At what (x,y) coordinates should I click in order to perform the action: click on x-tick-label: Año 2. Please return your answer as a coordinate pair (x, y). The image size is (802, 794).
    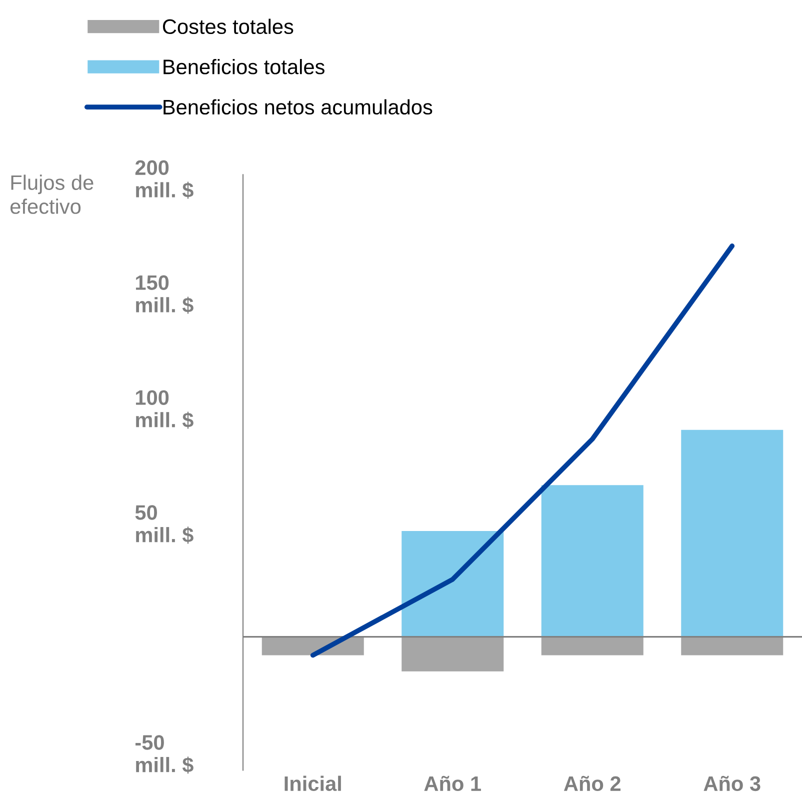
    Looking at the image, I should click on (592, 784).